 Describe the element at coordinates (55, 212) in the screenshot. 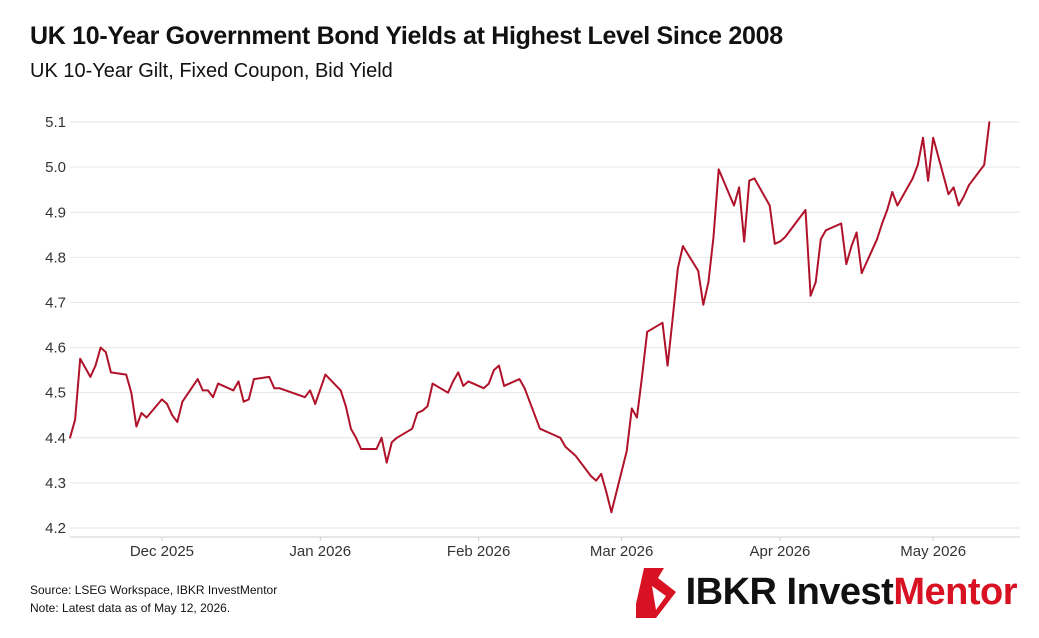

I see `y-tick-label: 4.9` at that location.